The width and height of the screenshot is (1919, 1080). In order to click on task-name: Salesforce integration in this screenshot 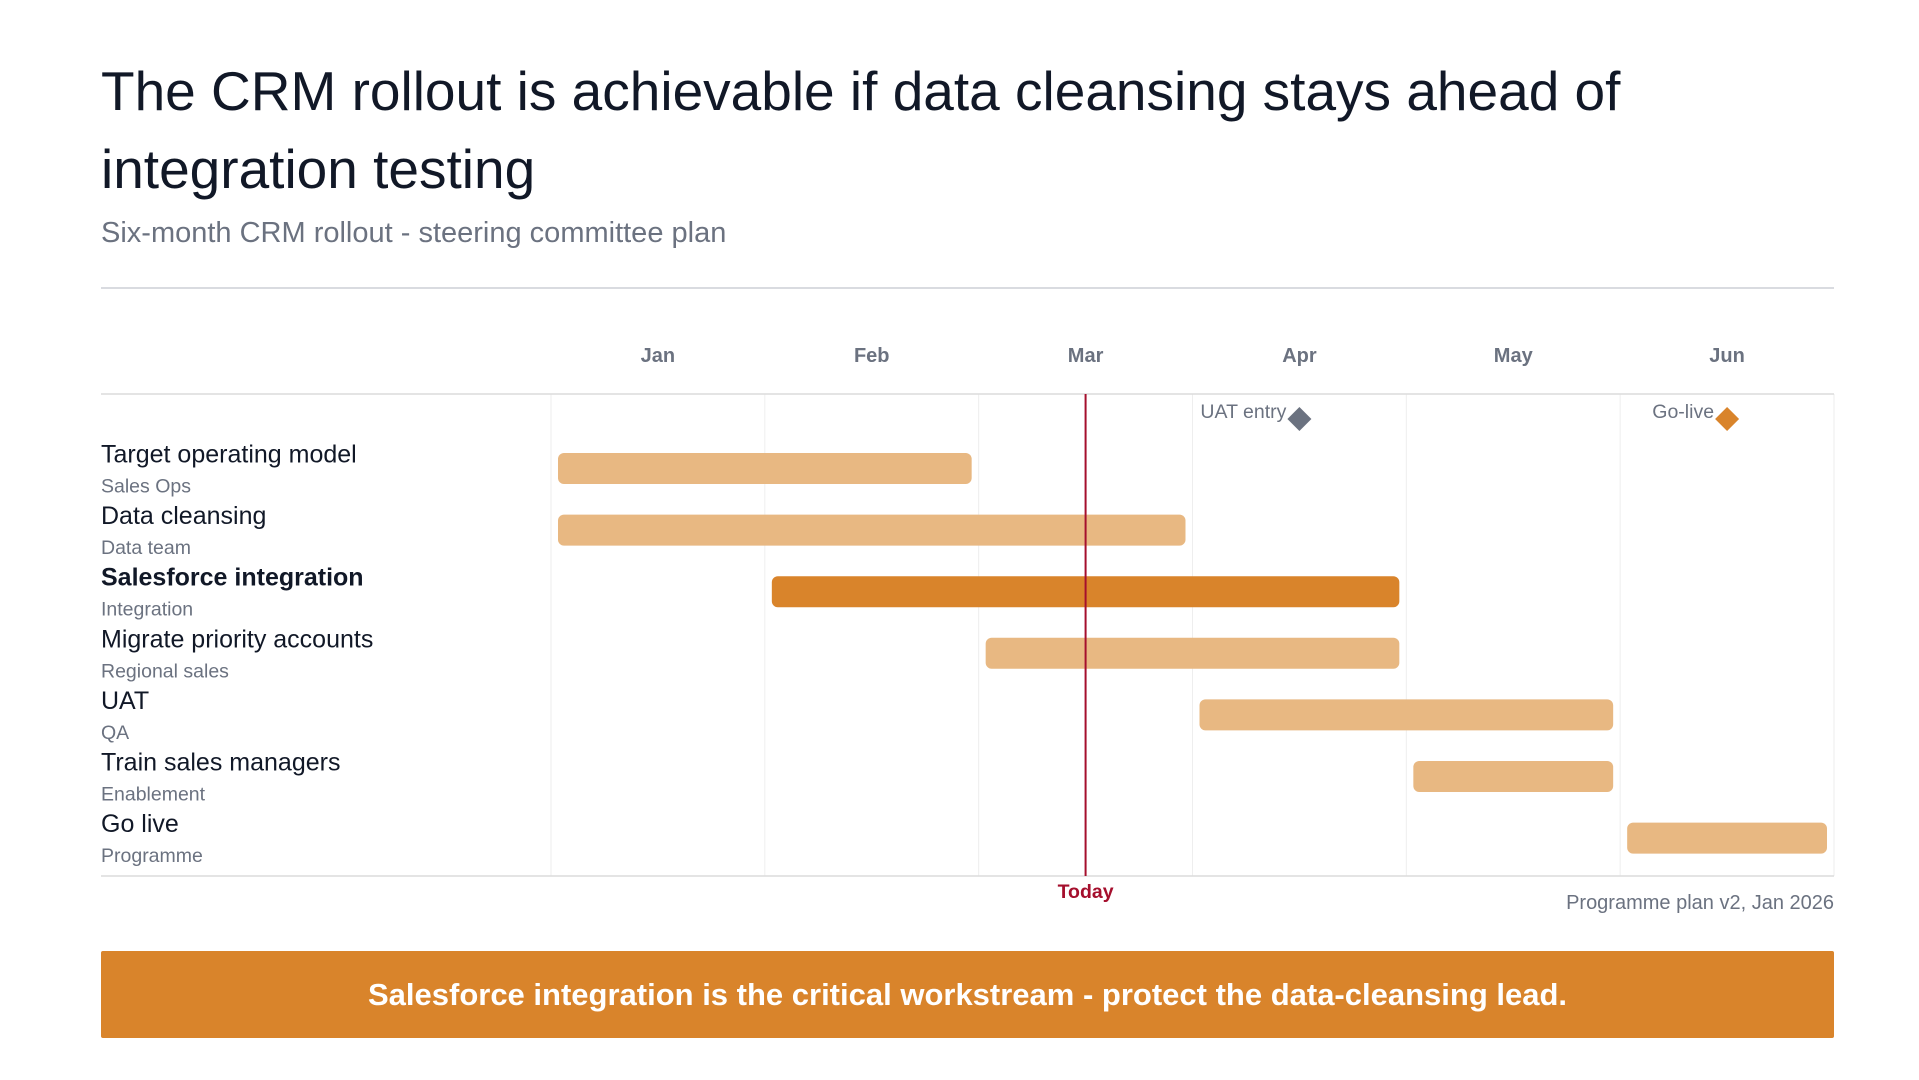, I will do `click(232, 578)`.